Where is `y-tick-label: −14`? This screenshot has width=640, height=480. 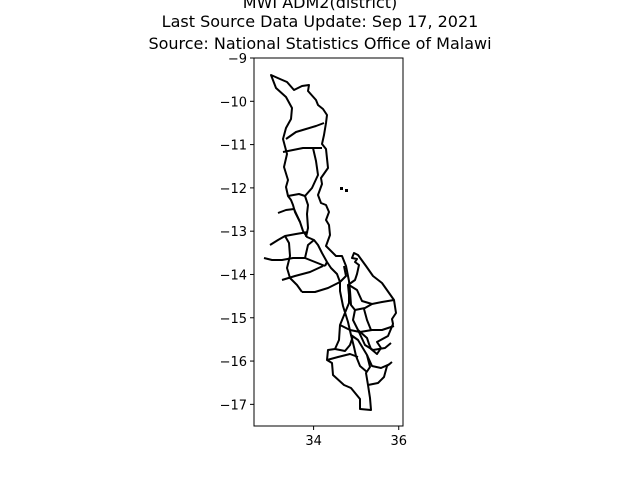
y-tick-label: −14 is located at coordinates (233, 275).